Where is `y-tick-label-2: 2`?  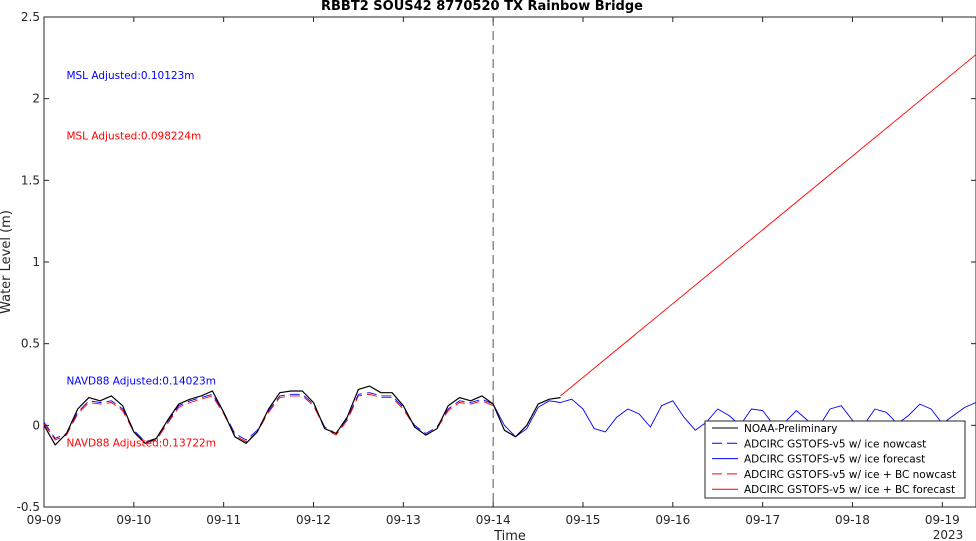 y-tick-label-2: 2 is located at coordinates (36, 99).